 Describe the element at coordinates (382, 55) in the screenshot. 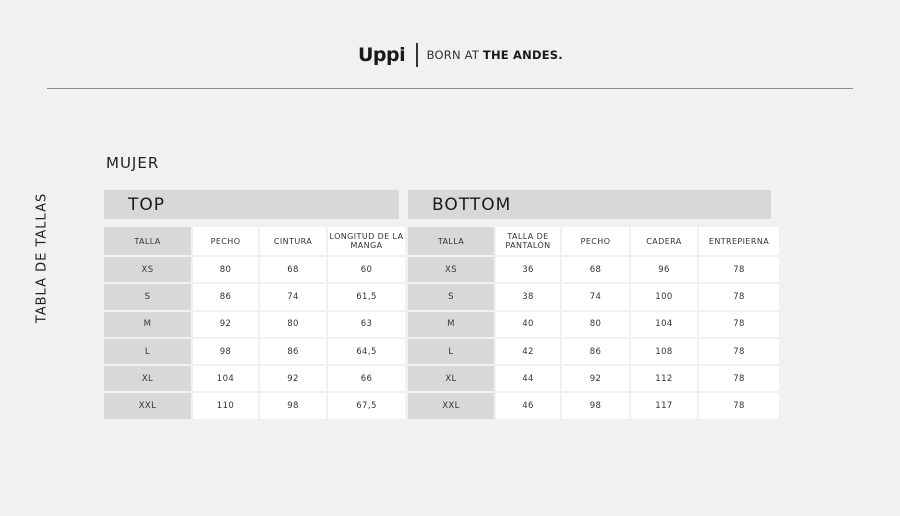

I see `uppi-logo: Uppi` at that location.